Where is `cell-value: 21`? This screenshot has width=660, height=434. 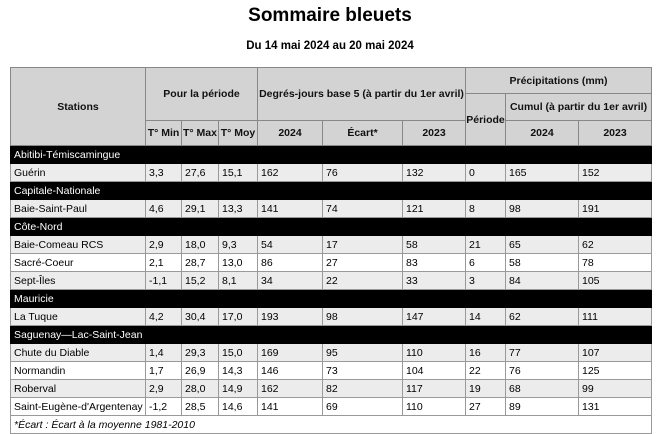 cell-value: 21 is located at coordinates (485, 244).